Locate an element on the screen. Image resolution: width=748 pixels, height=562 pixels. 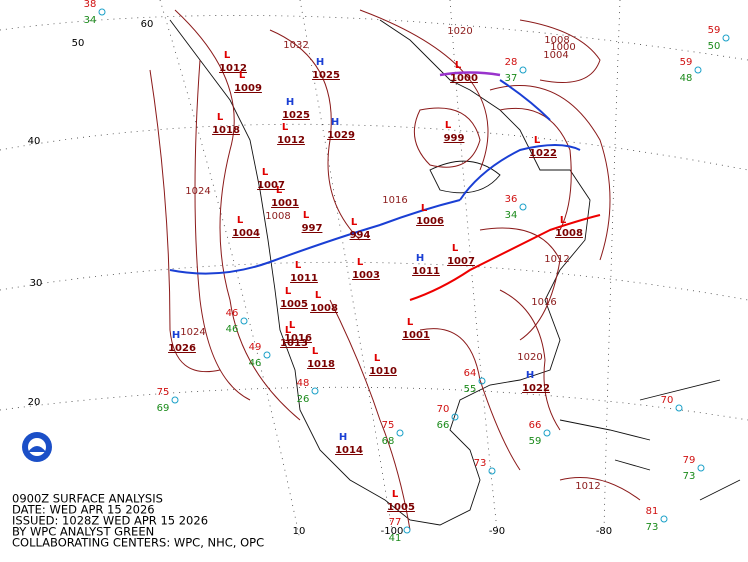
isobar-label: 1016 is located at coordinates (543, 302).